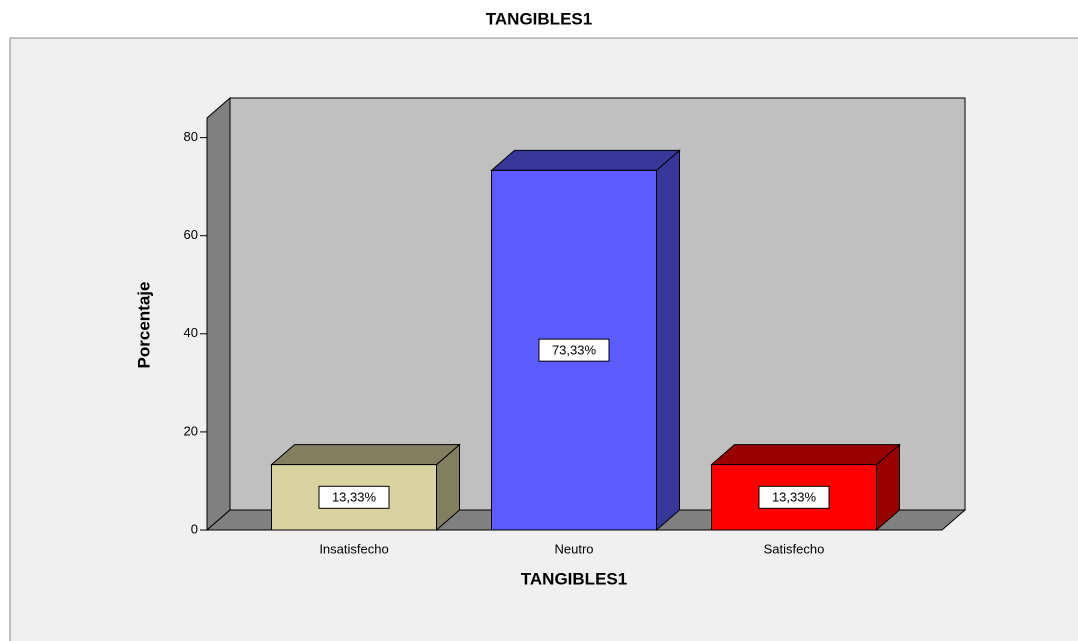  Describe the element at coordinates (191, 332) in the screenshot. I see `y-tick-label: 40` at that location.